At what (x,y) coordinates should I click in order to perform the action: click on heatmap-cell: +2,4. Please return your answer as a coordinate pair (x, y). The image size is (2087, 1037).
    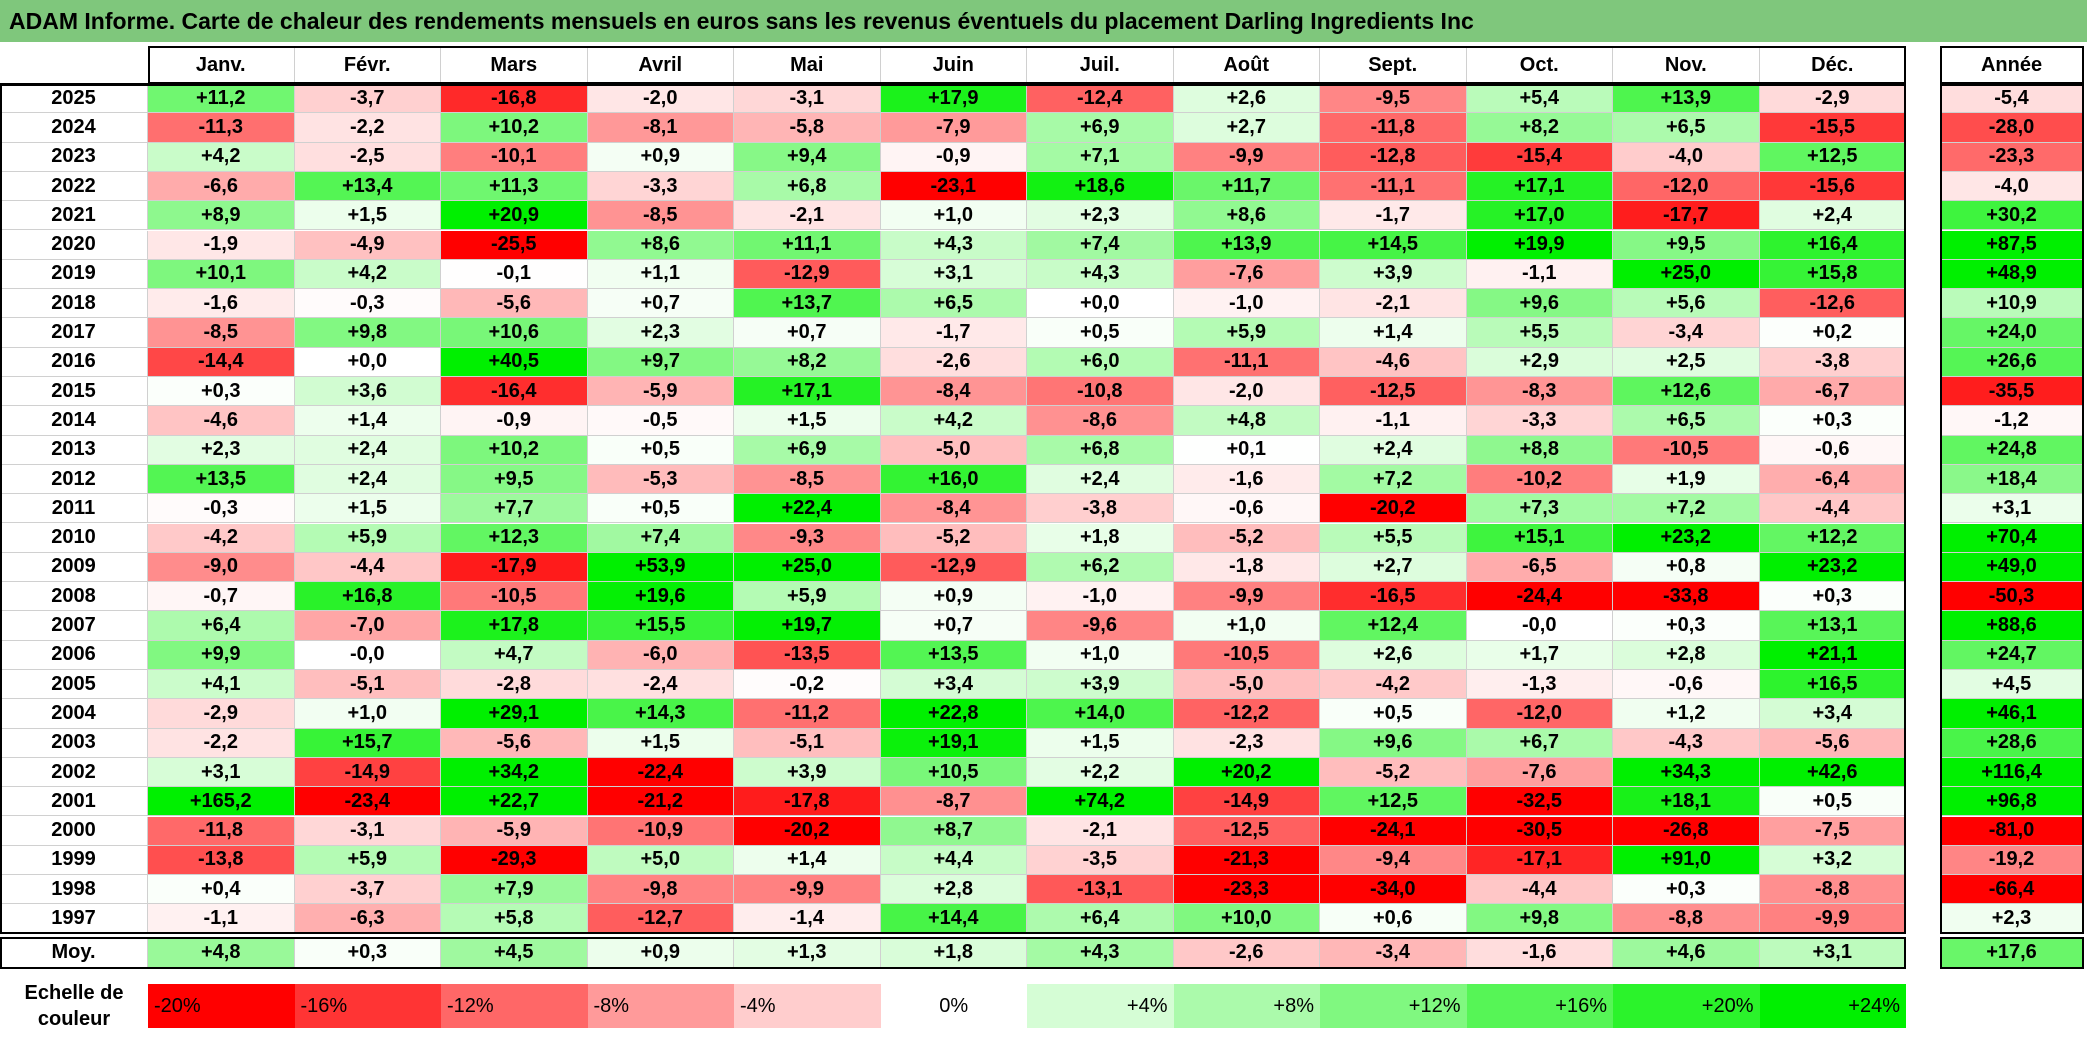
    Looking at the image, I should click on (367, 479).